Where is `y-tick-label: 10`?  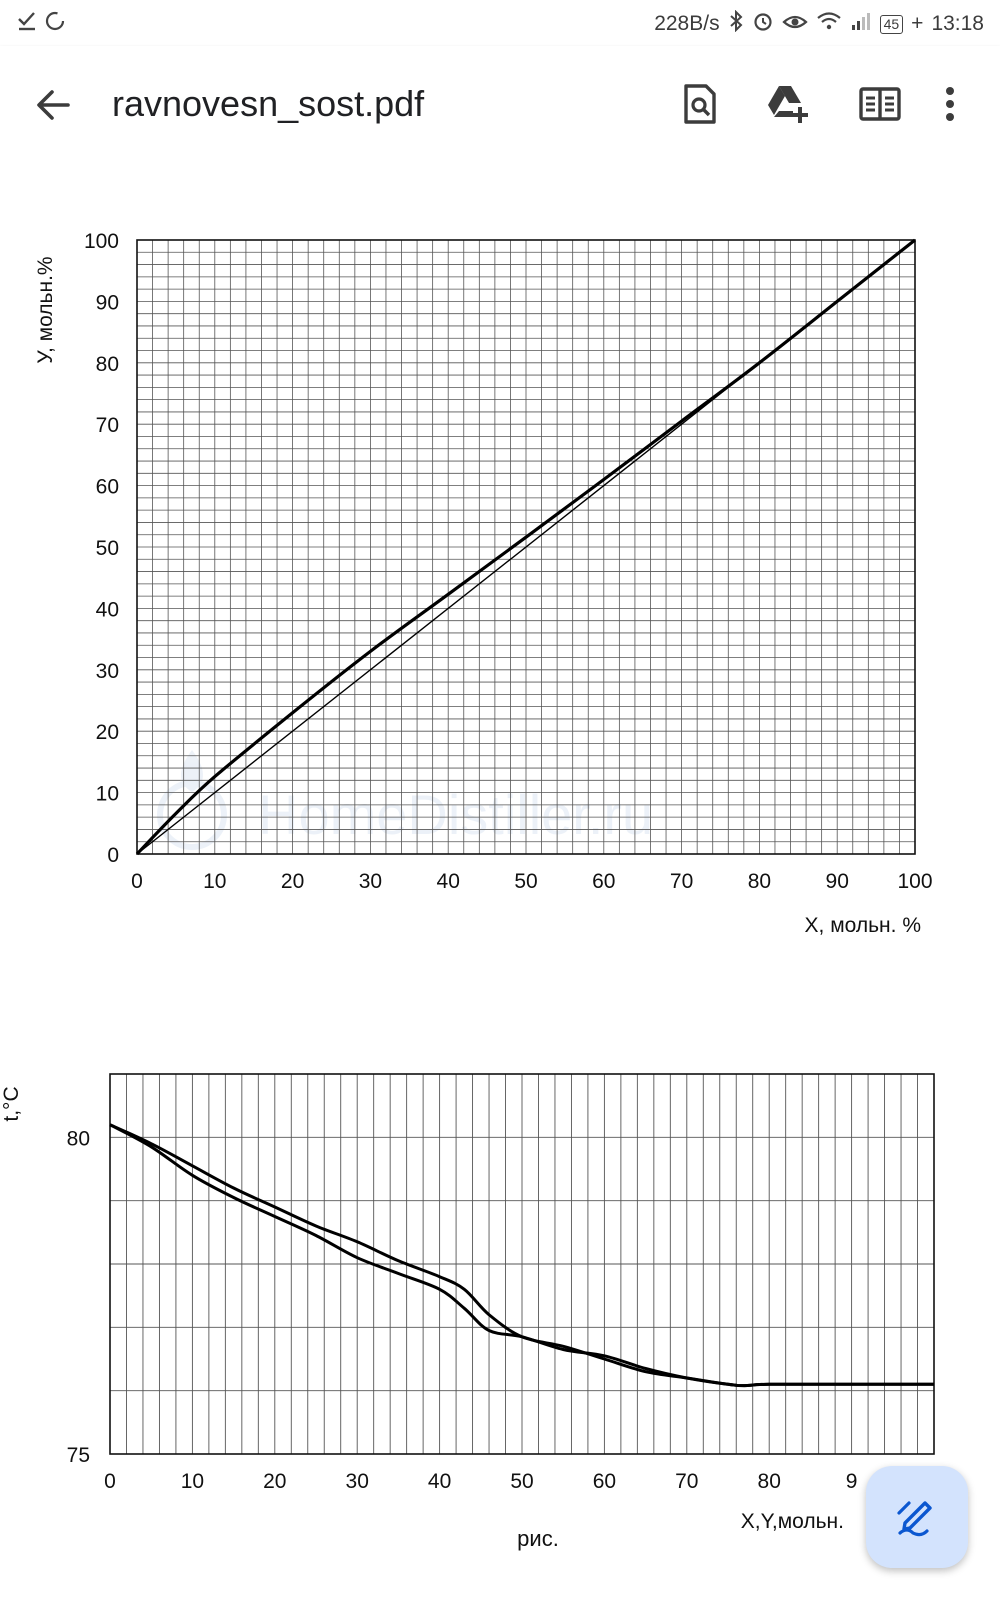 y-tick-label: 10 is located at coordinates (107, 794).